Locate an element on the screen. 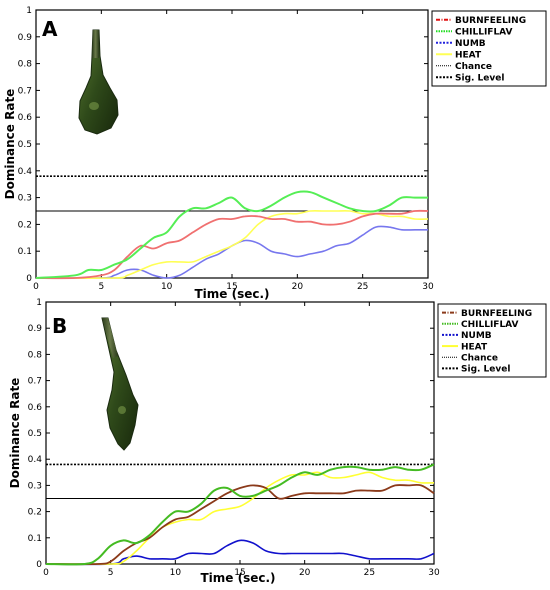  panel-b-y-tick-label: 0.5 is located at coordinates (35, 434).